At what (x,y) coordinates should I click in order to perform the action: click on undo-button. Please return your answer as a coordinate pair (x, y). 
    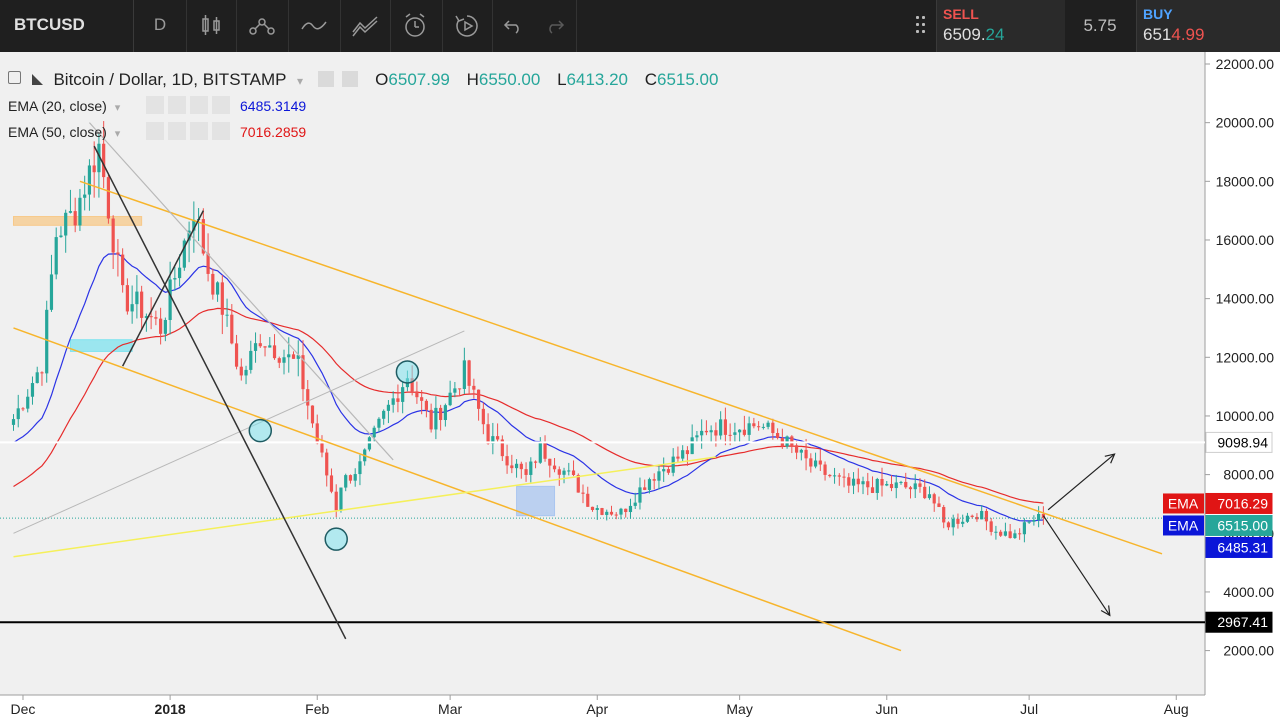
    Looking at the image, I should click on (513, 26).